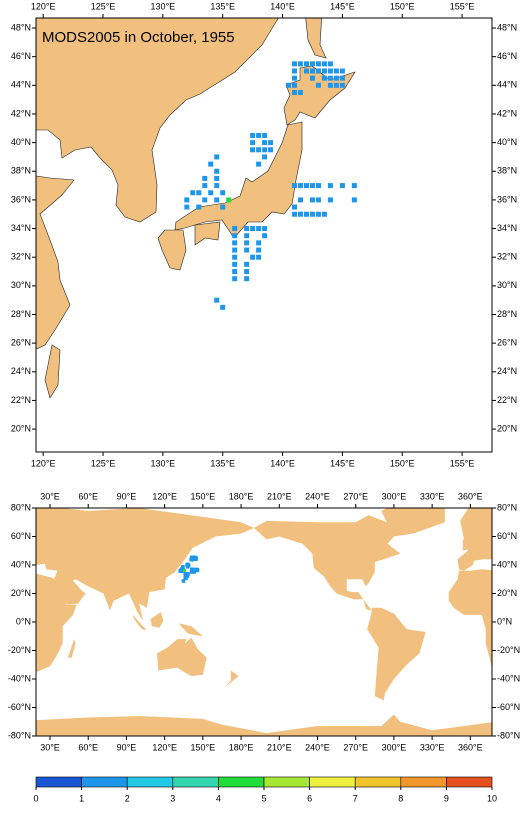  I want to click on colorbar-label: 6, so click(309, 798).